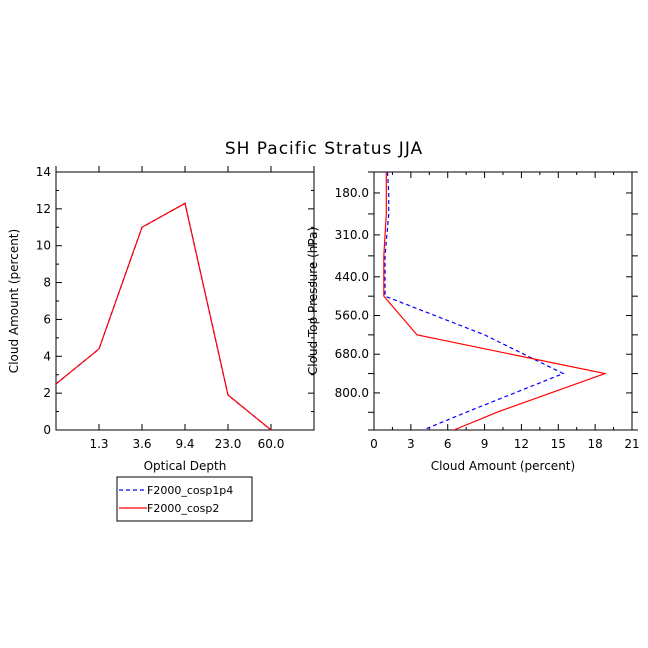 The image size is (648, 648). Describe the element at coordinates (411, 444) in the screenshot. I see `right-x-tick-label: 3` at that location.